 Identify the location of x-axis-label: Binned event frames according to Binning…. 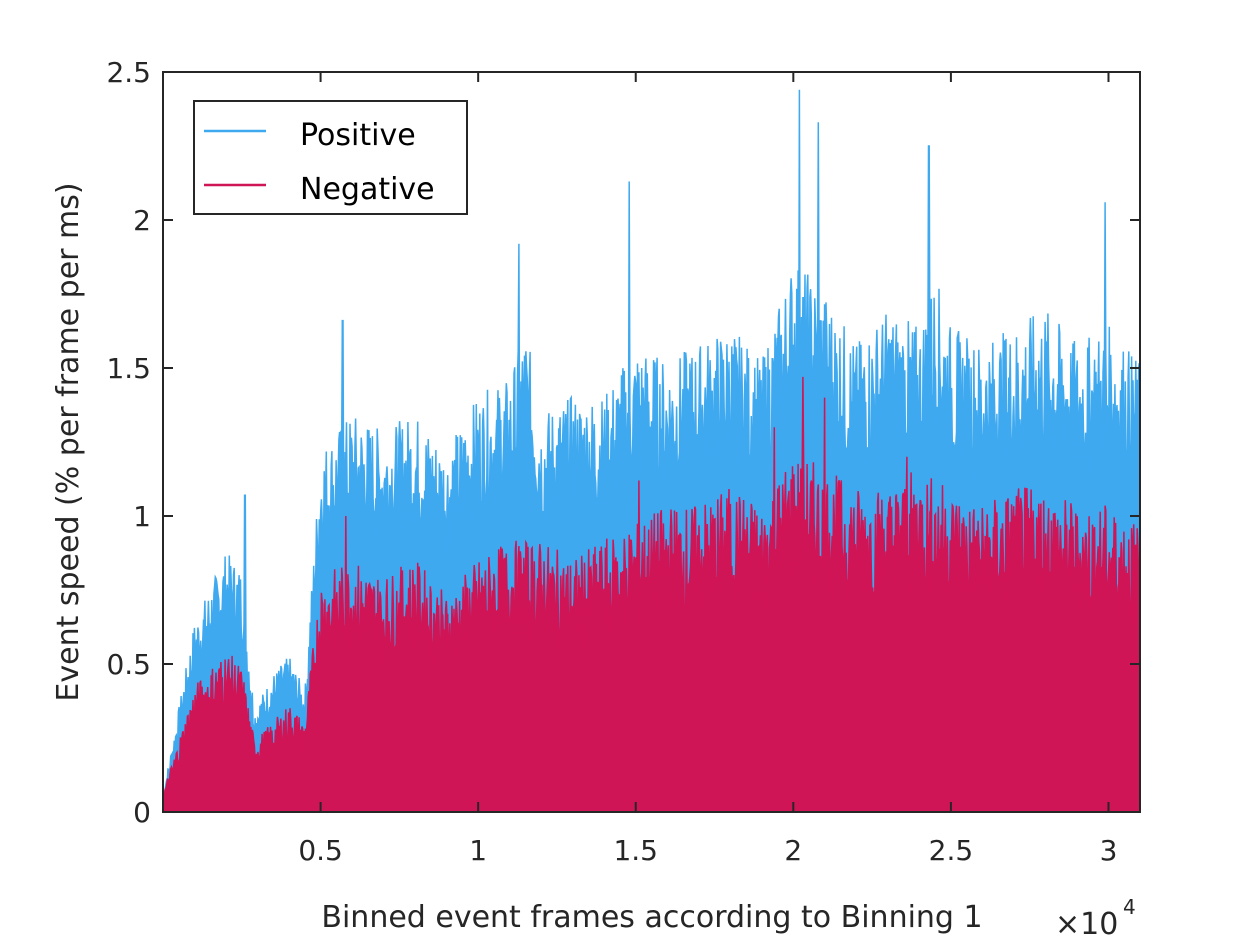
(651, 917).